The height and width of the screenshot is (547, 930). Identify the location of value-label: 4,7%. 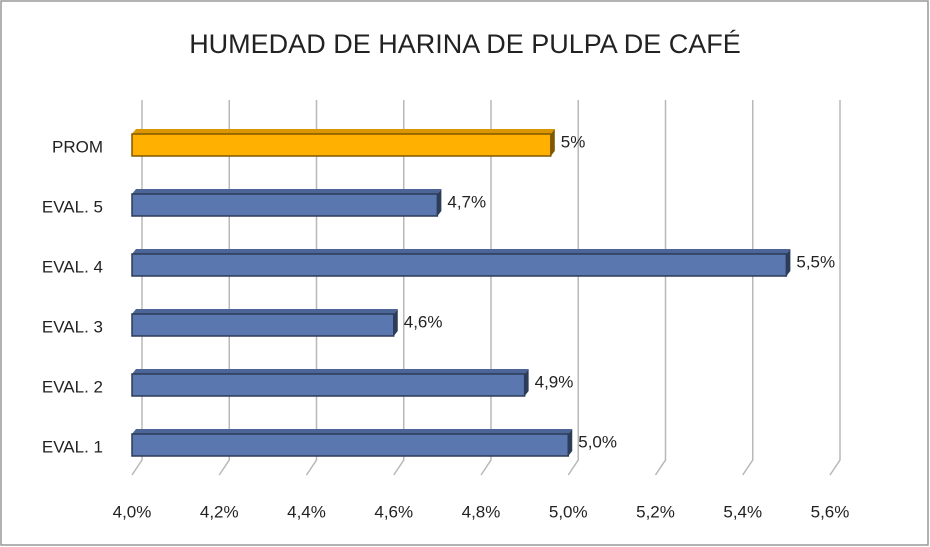
(466, 201).